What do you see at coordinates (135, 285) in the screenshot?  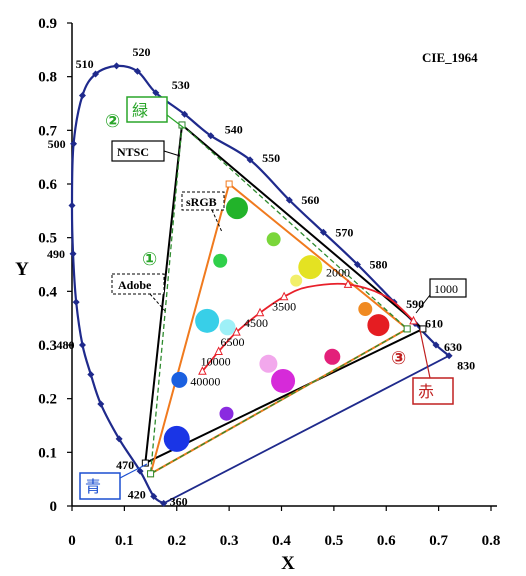 I see `adobe-label: Adobe` at bounding box center [135, 285].